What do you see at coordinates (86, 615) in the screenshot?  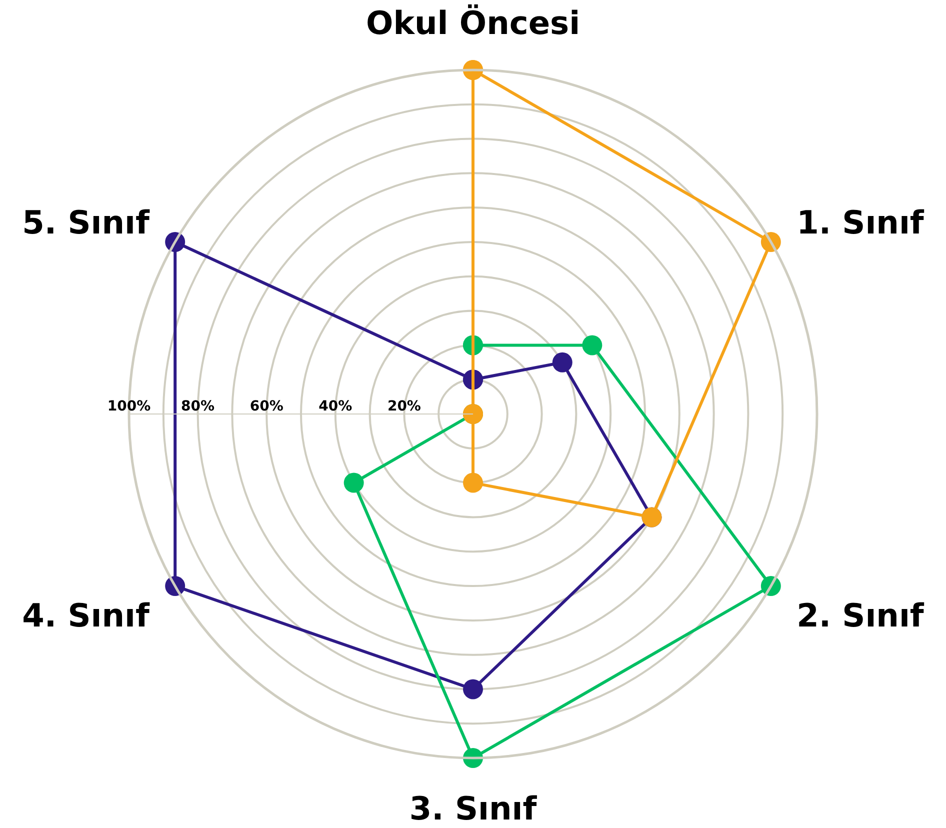 I see `spoke-label: 4. Sınıf` at bounding box center [86, 615].